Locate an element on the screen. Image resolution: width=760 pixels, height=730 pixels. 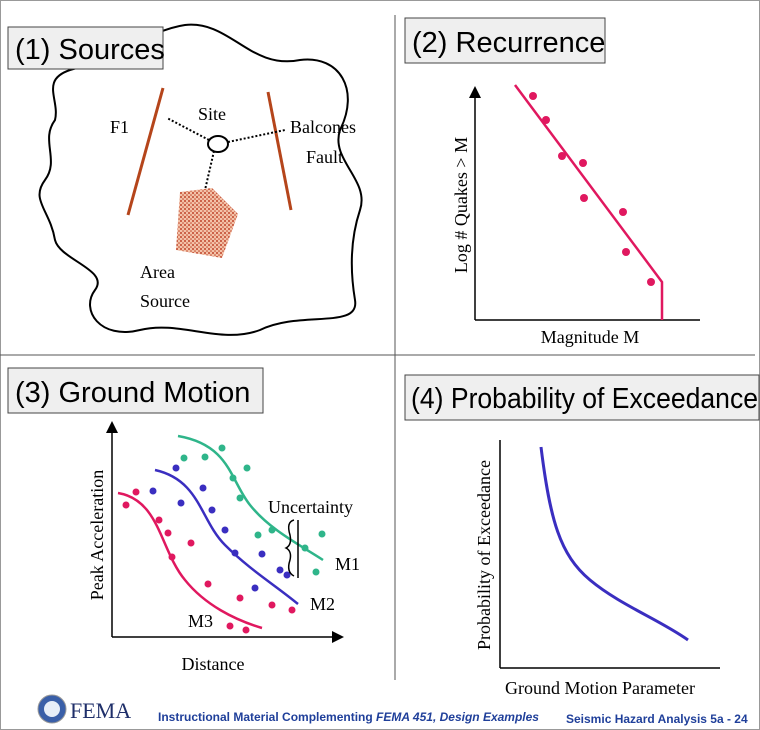
label: Fault is located at coordinates (324, 157).